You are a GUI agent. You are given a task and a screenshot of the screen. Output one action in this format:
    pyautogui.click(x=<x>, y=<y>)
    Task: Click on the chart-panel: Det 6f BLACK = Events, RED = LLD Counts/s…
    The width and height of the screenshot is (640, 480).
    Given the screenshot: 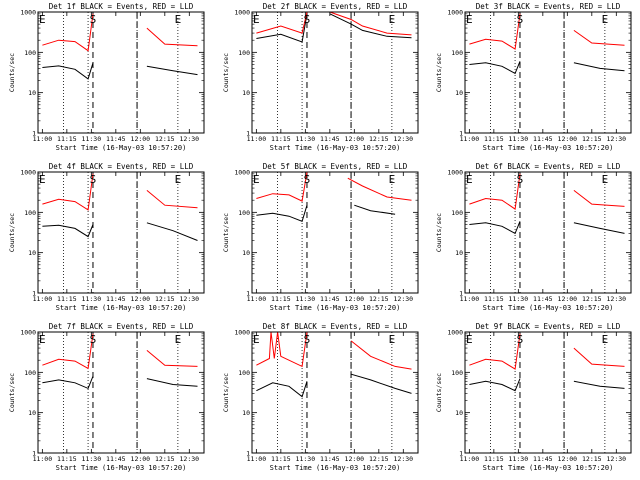 What is the action you would take?
    pyautogui.click(x=533, y=237)
    